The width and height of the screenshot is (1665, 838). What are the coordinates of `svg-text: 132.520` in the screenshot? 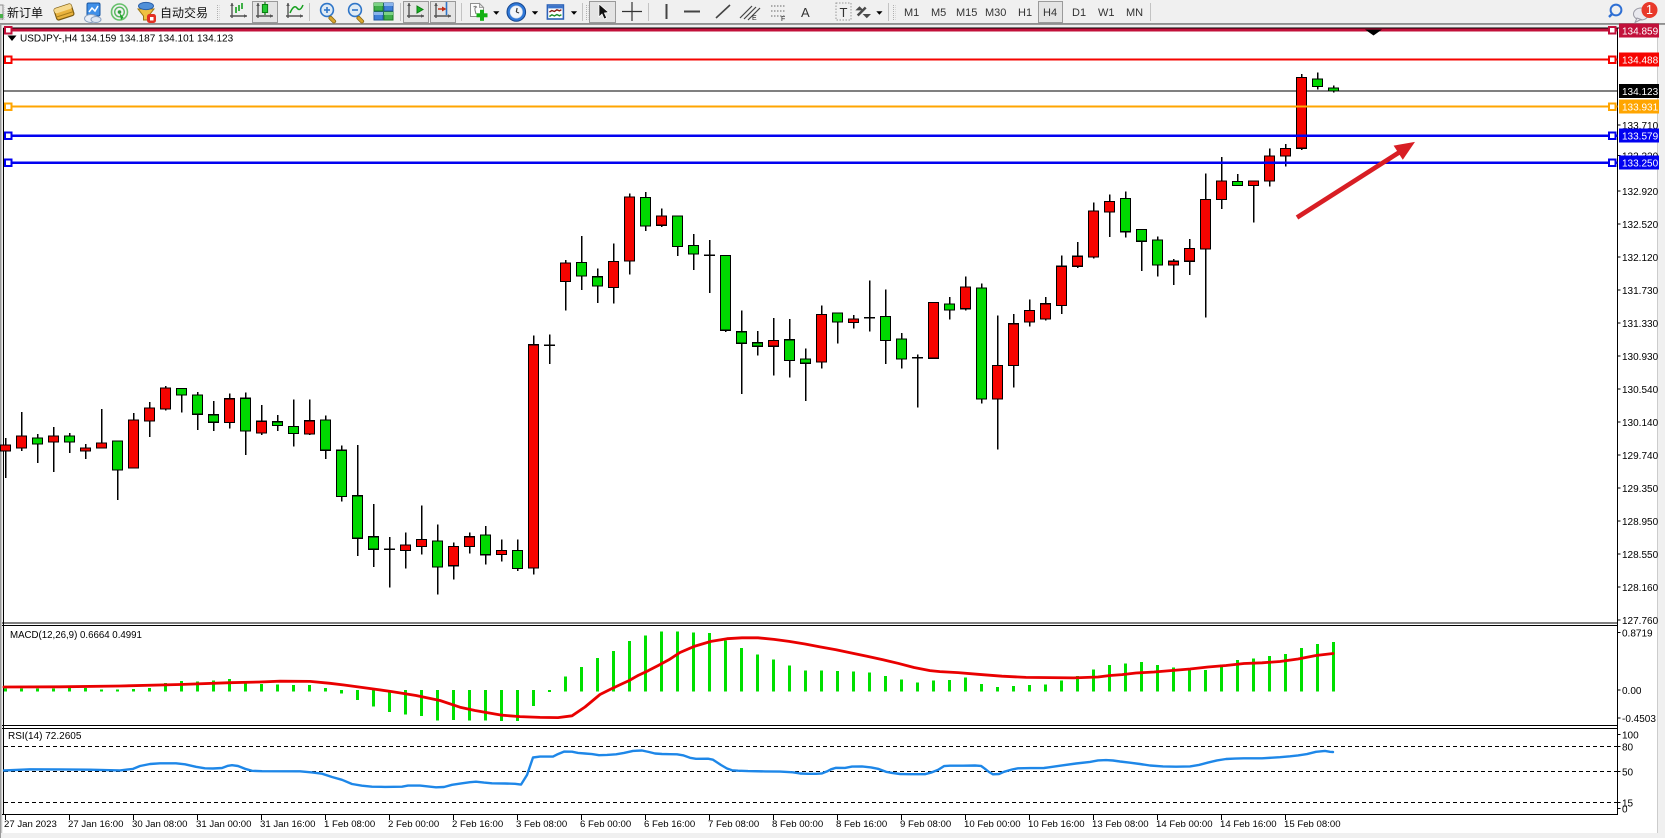 It's located at (1640, 225).